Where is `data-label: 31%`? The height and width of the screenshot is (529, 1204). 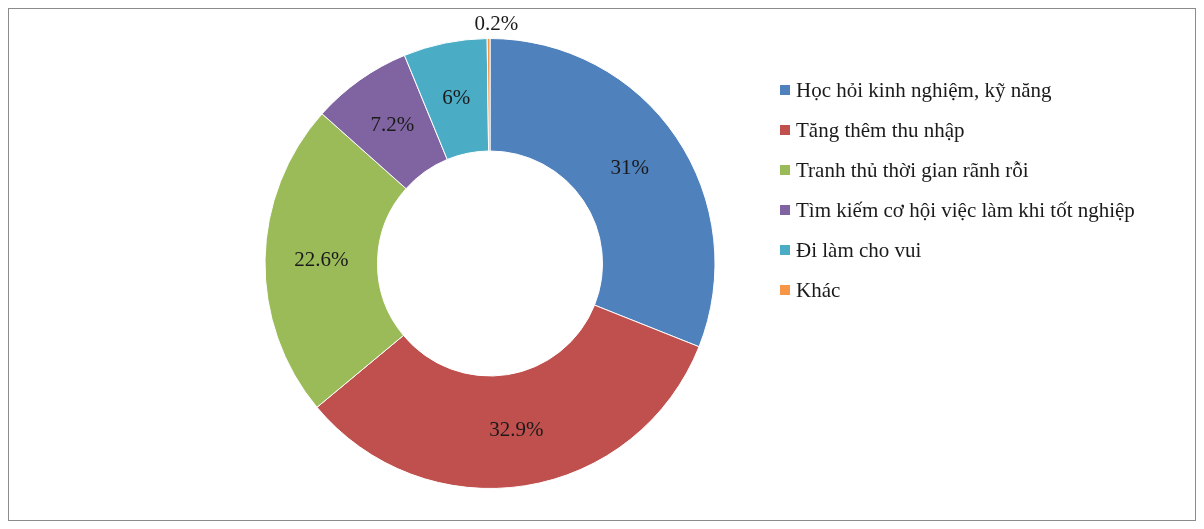 data-label: 31% is located at coordinates (629, 167).